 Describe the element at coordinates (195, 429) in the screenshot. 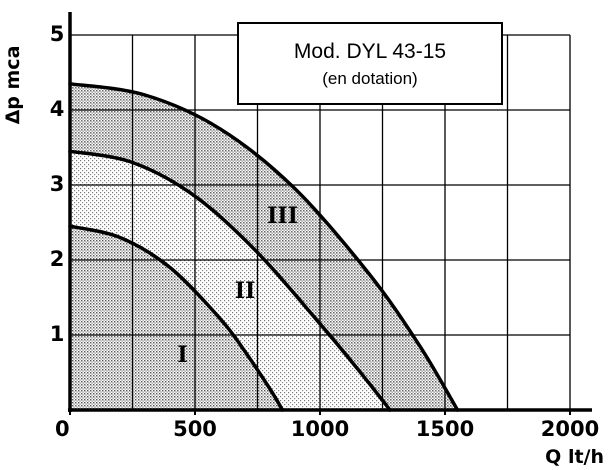

I see `x-tick-label: 500` at that location.